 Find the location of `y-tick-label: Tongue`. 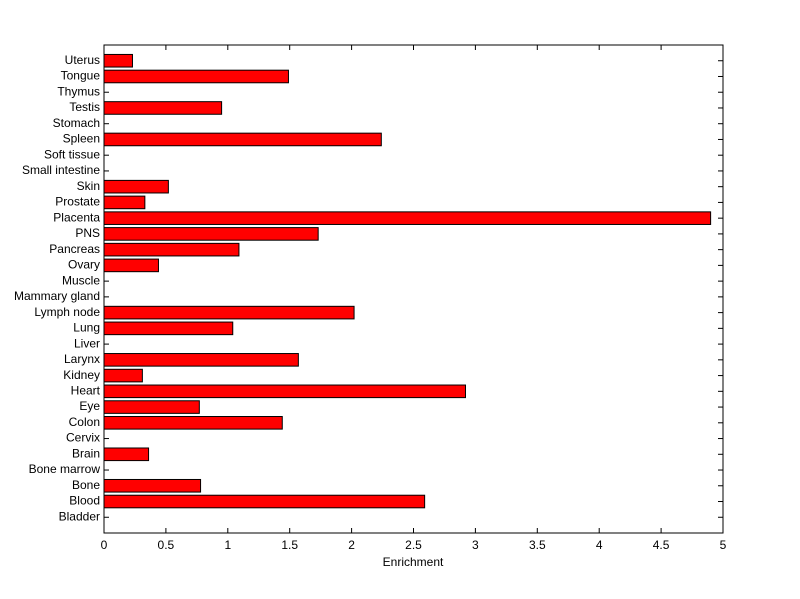

y-tick-label: Tongue is located at coordinates (81, 76).